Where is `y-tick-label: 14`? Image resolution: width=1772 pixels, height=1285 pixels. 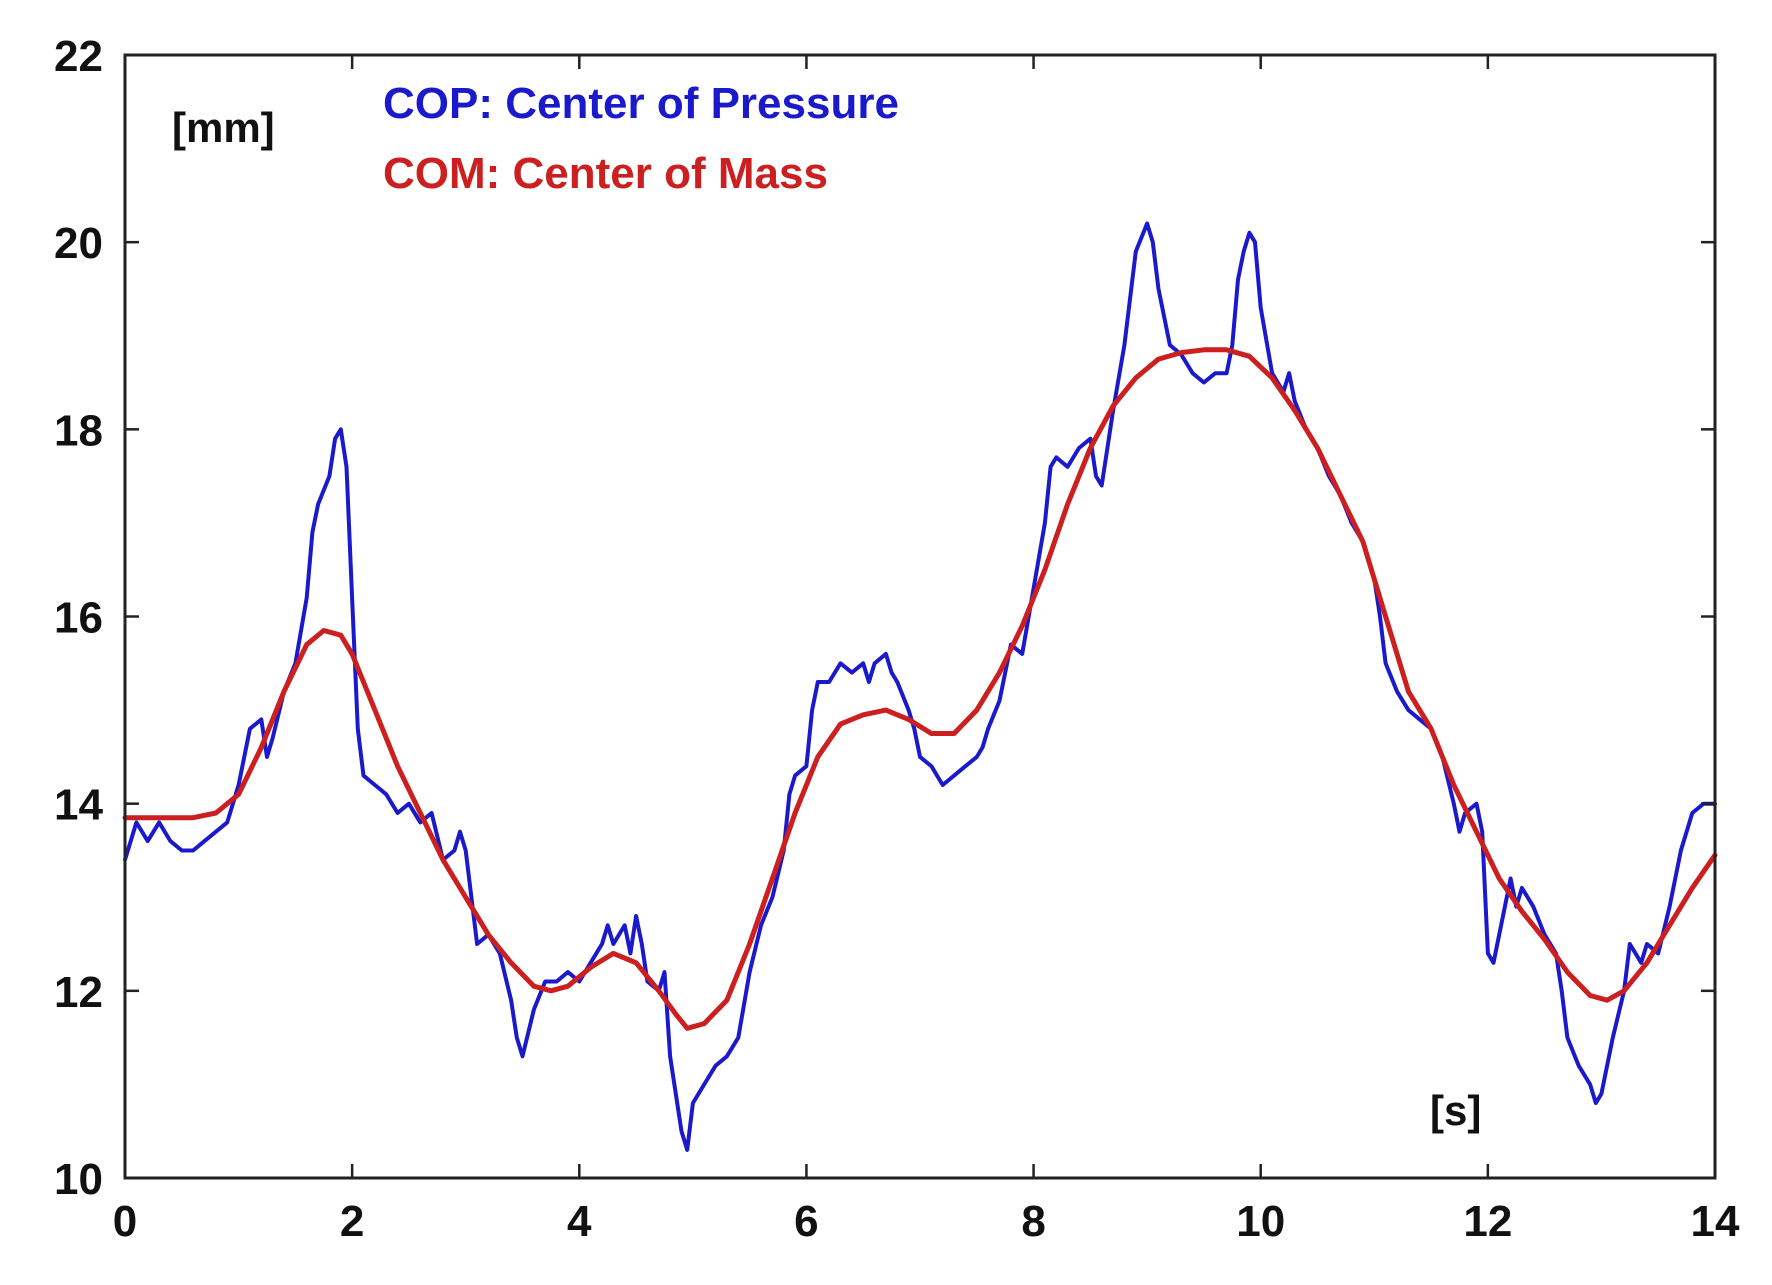 y-tick-label: 14 is located at coordinates (78, 805).